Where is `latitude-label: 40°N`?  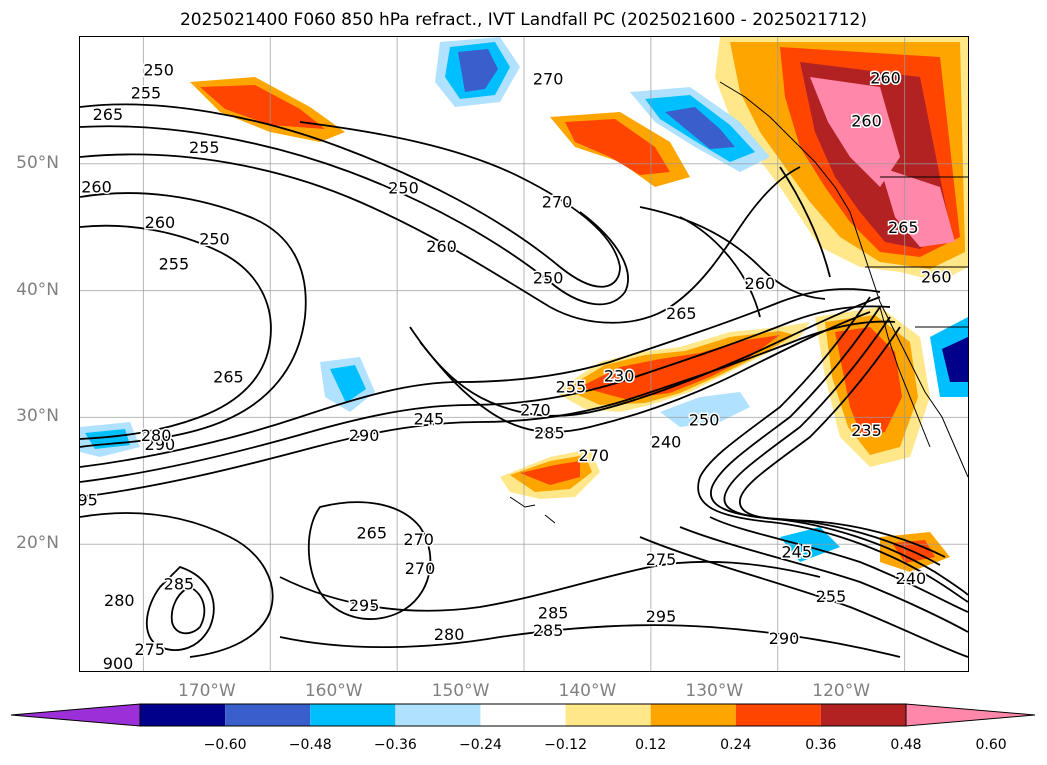
latitude-label: 40°N is located at coordinates (37, 289).